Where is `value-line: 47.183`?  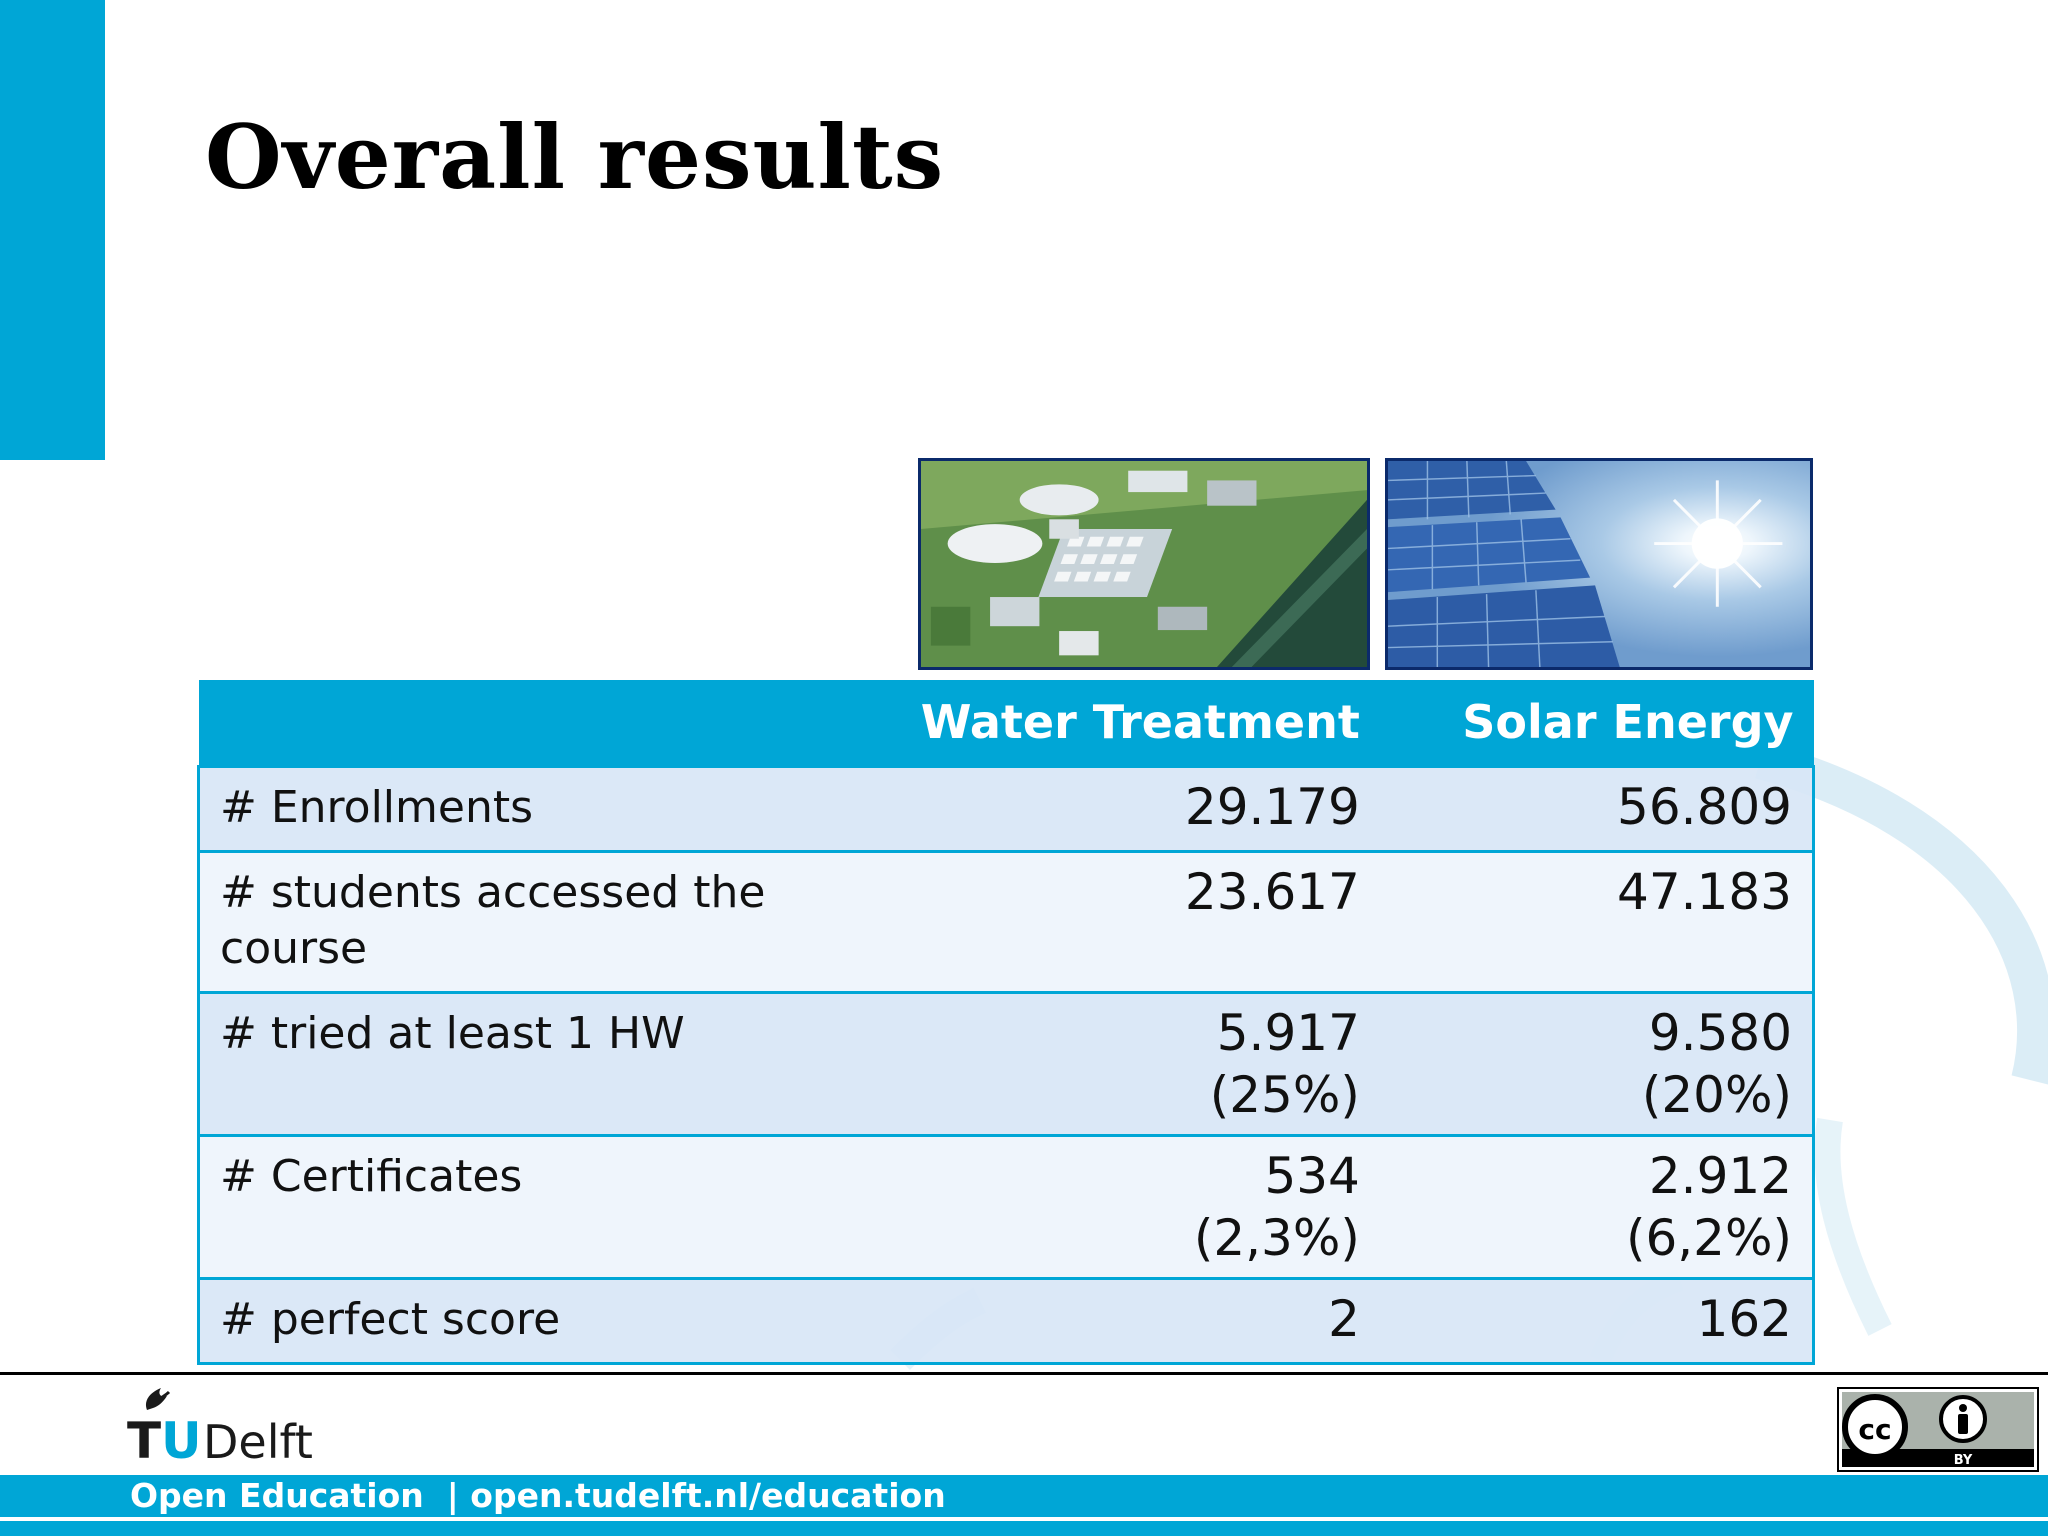 value-line: 47.183 is located at coordinates (1704, 891).